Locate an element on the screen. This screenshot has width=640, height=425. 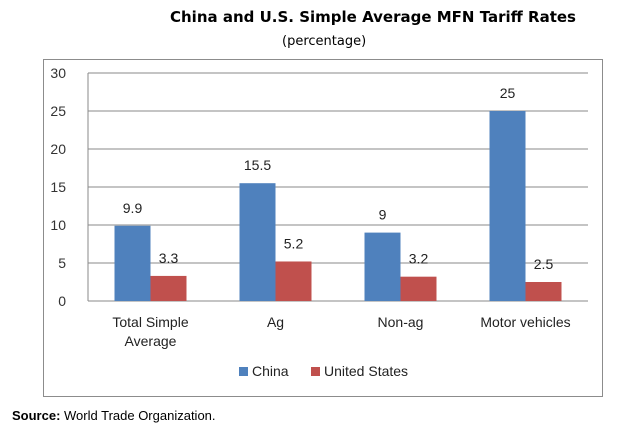
source-text: World Trade Organization. is located at coordinates (138, 415).